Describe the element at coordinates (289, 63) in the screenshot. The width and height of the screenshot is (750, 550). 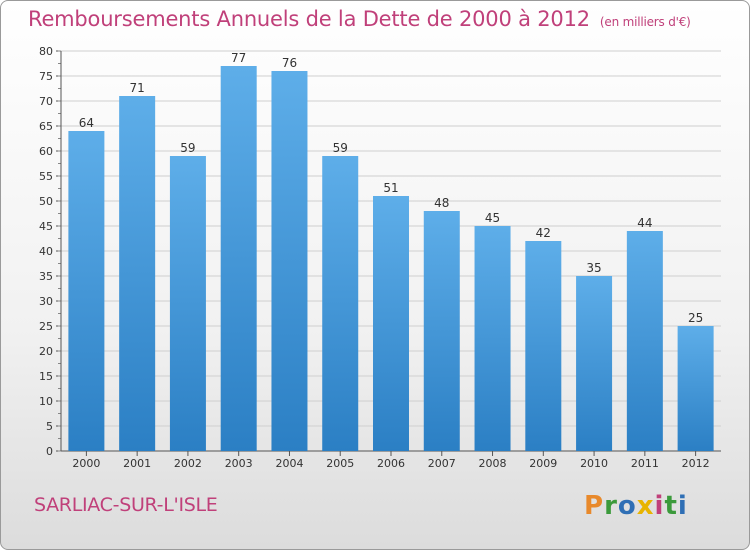
I see `bar-value-label: 76` at that location.